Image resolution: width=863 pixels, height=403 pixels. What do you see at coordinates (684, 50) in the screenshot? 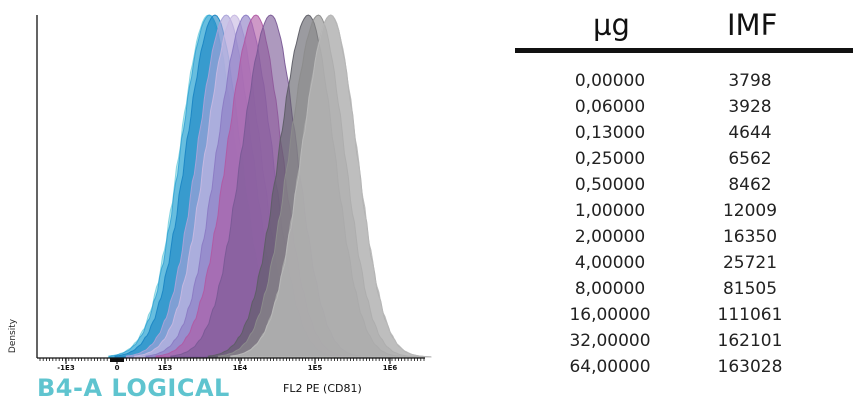
I see `header-divider` at bounding box center [684, 50].